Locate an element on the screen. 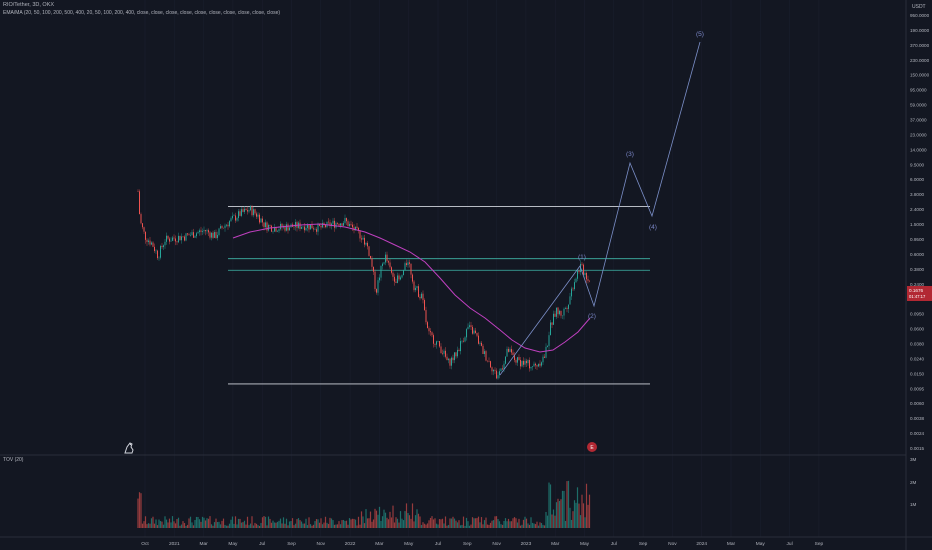 The image size is (932, 550). wave-path is located at coordinates (600, 208).